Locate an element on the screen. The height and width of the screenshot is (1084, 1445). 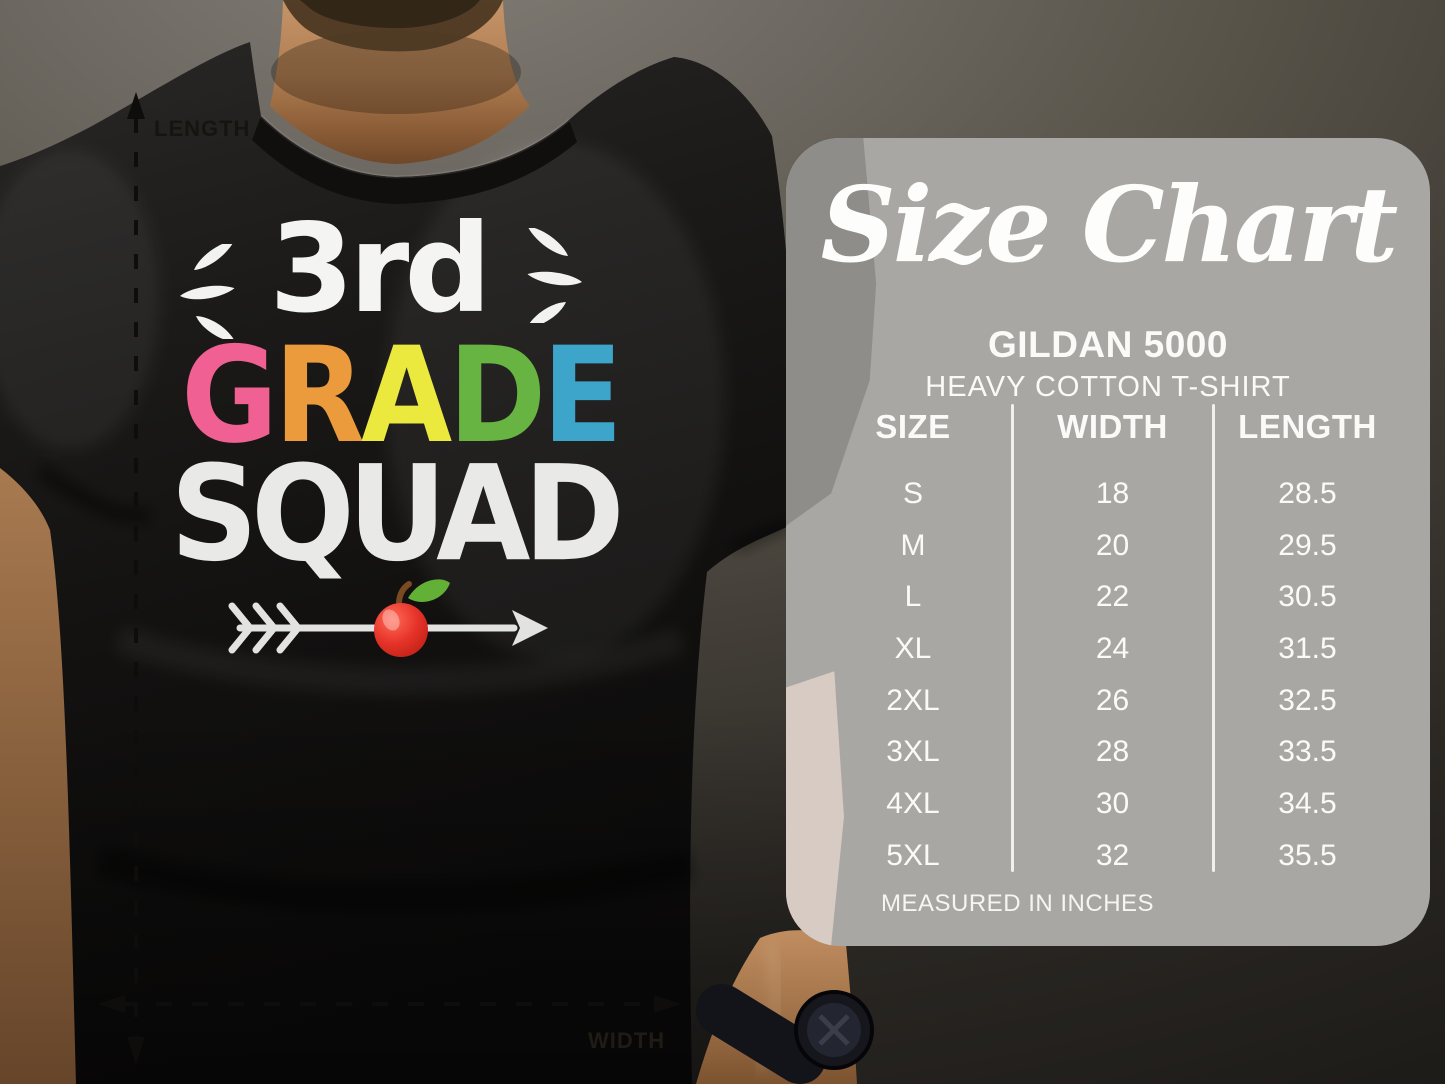
forearm-right is located at coordinates (785, 1007).